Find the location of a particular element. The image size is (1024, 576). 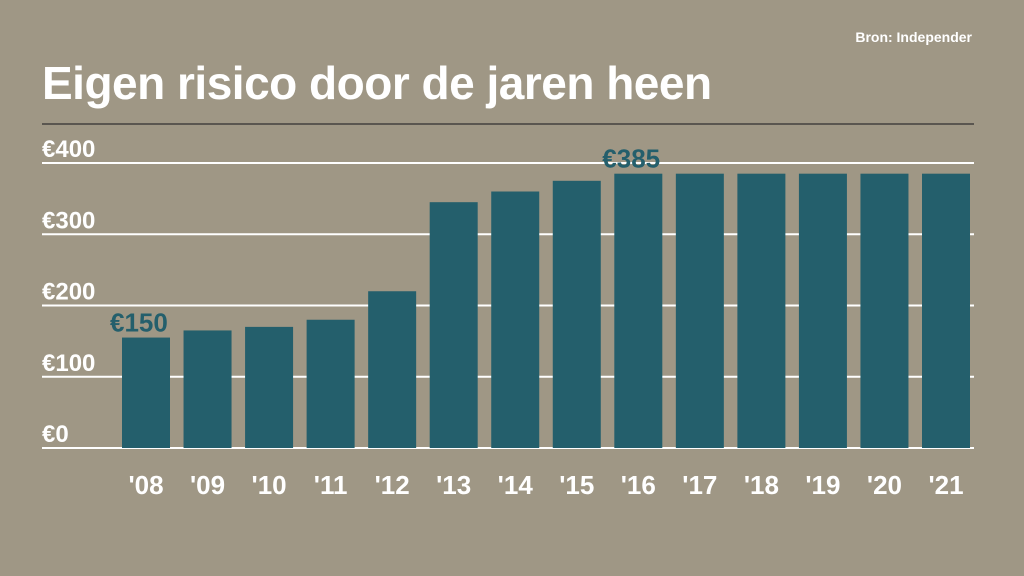

y-tick-label: €0 is located at coordinates (55, 434).